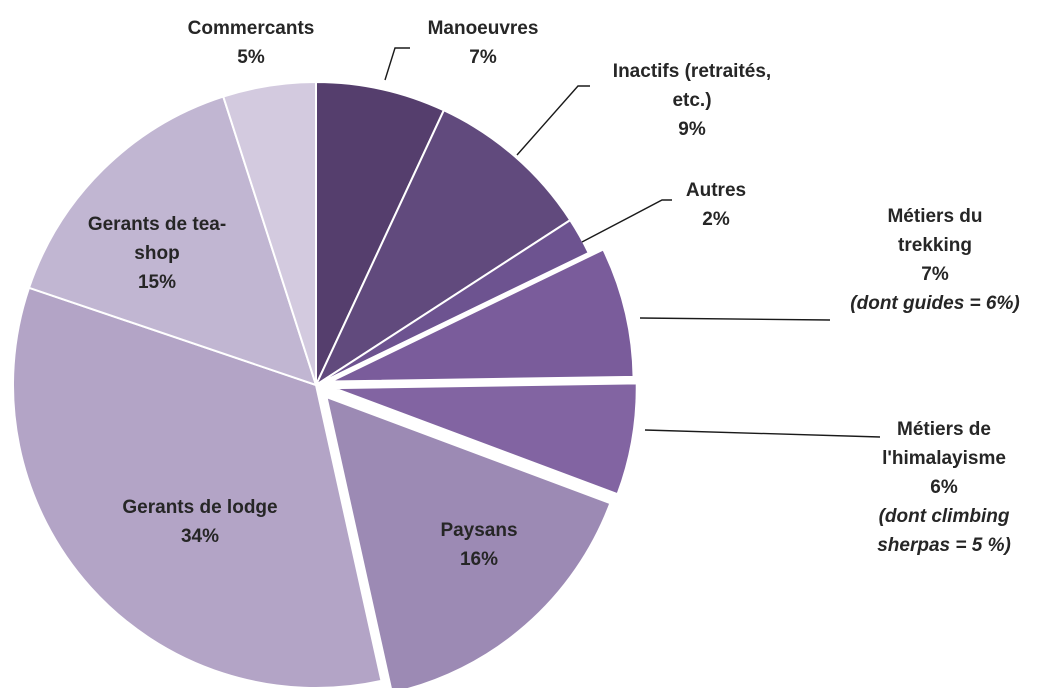 The height and width of the screenshot is (688, 1042). I want to click on pie-slice-paysans, so click(468, 541).